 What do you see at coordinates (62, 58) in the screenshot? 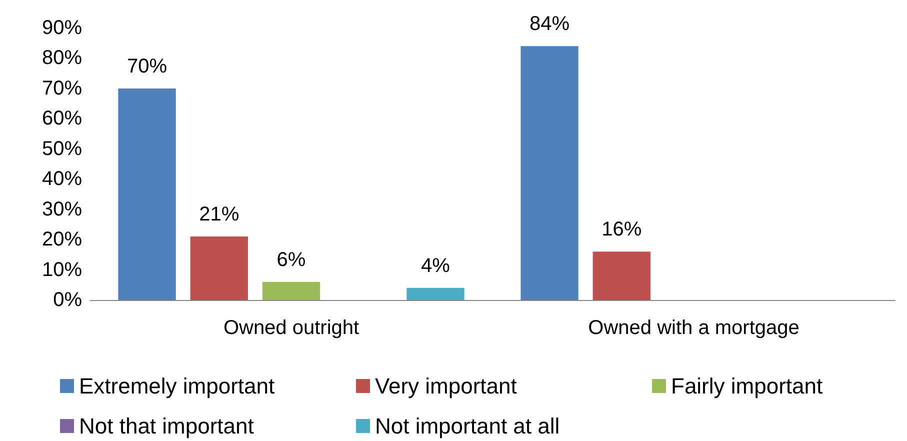
I see `y-tick-label: 80%` at bounding box center [62, 58].